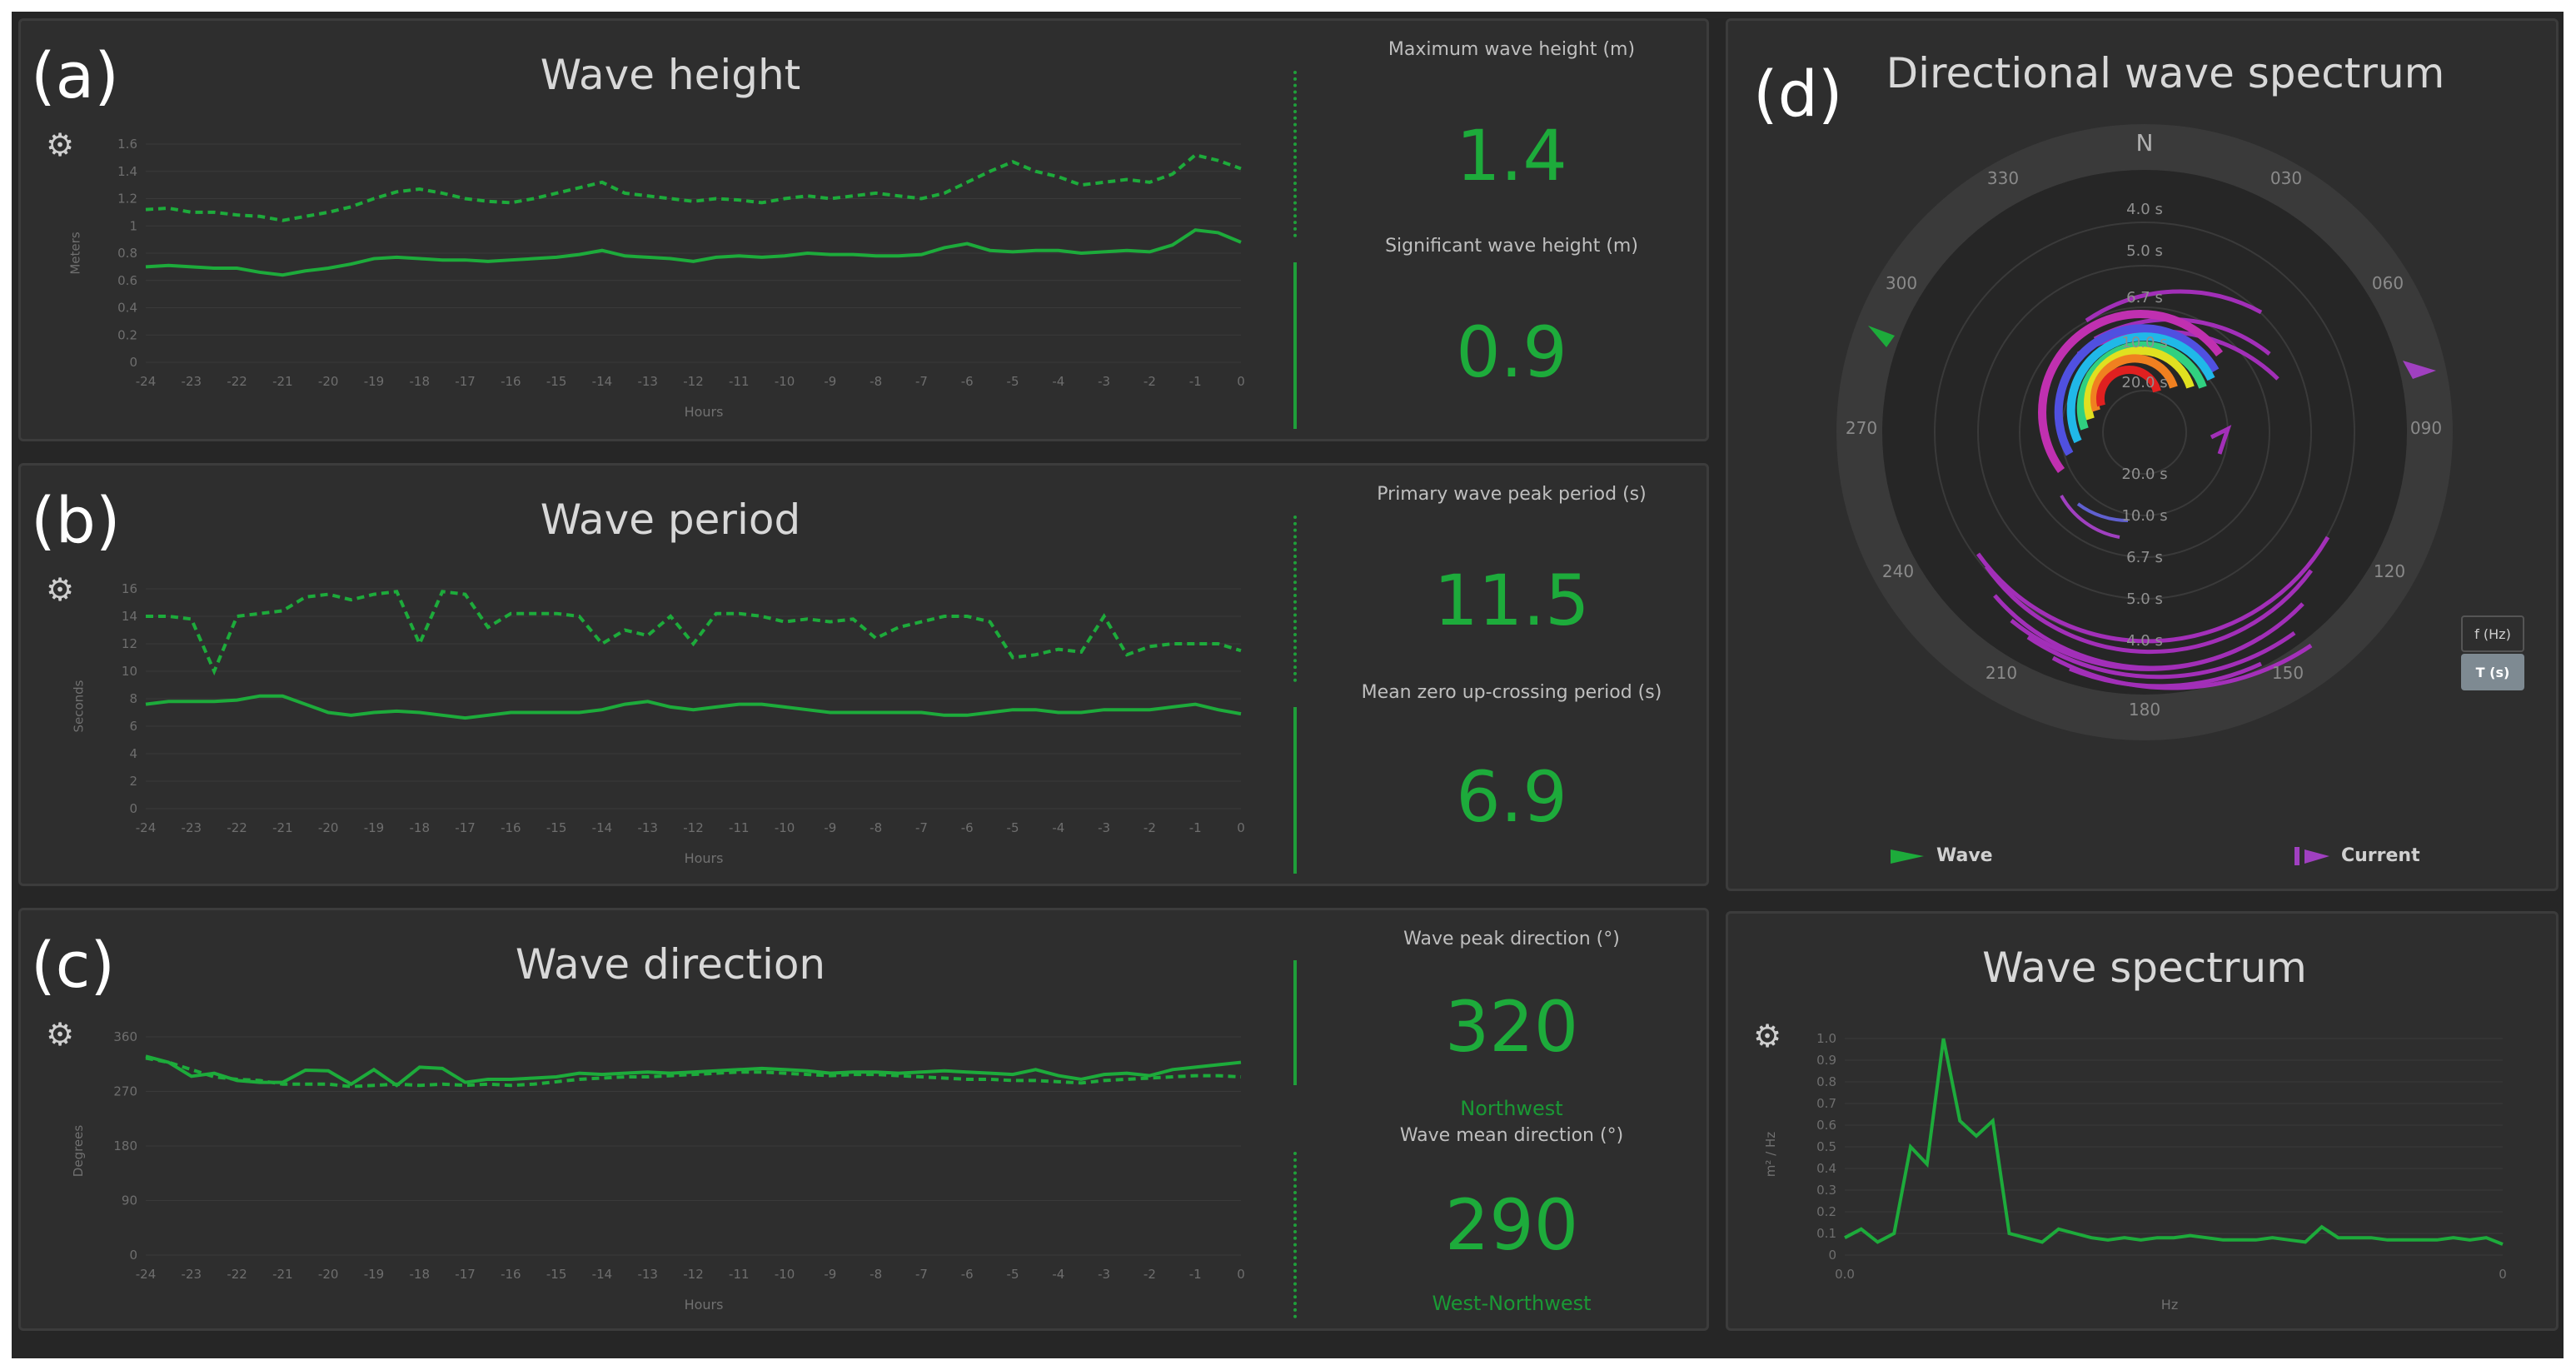 The width and height of the screenshot is (2576, 1370). I want to click on mean-direction-value: 290, so click(1511, 1225).